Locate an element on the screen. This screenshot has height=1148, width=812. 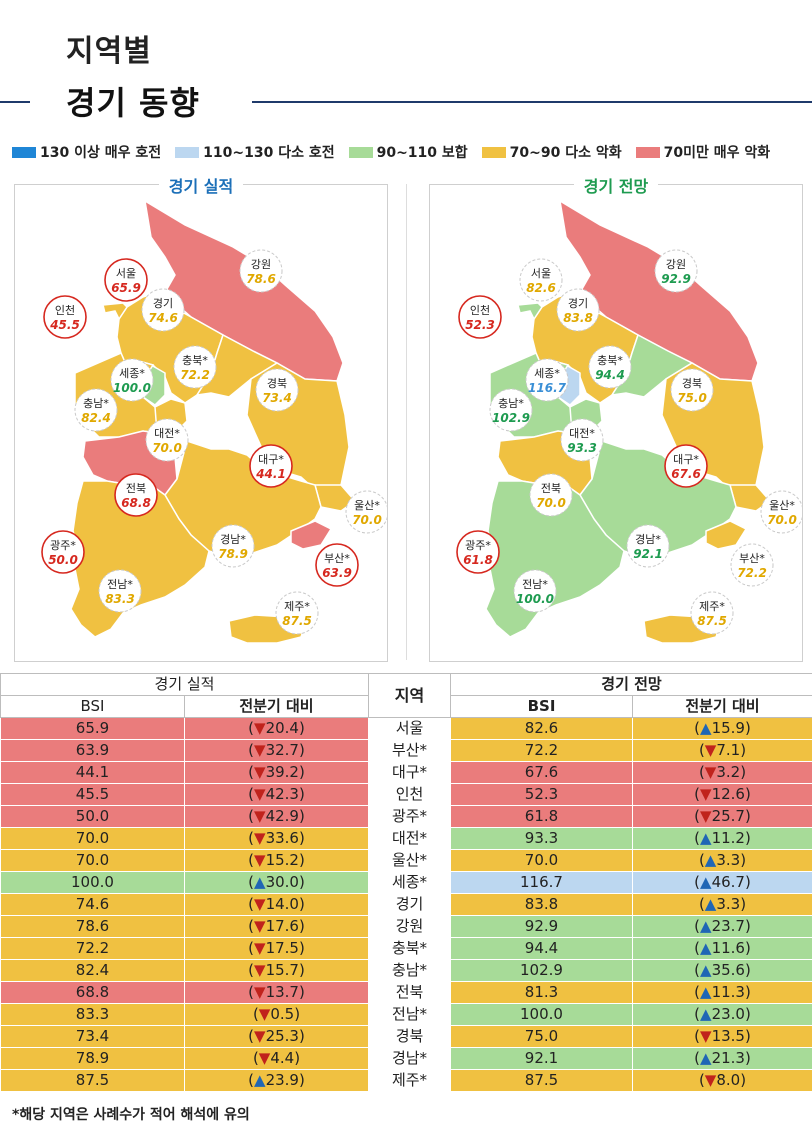
legend-swatch is located at coordinates (24, 152).